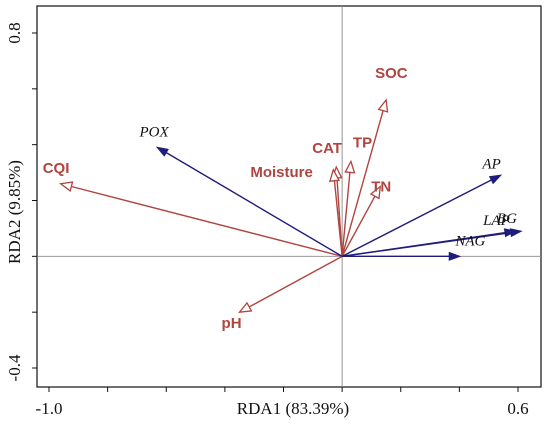 The height and width of the screenshot is (428, 550). Describe the element at coordinates (253, 203) in the screenshot. I see `arrow-shaft-pox` at that location.